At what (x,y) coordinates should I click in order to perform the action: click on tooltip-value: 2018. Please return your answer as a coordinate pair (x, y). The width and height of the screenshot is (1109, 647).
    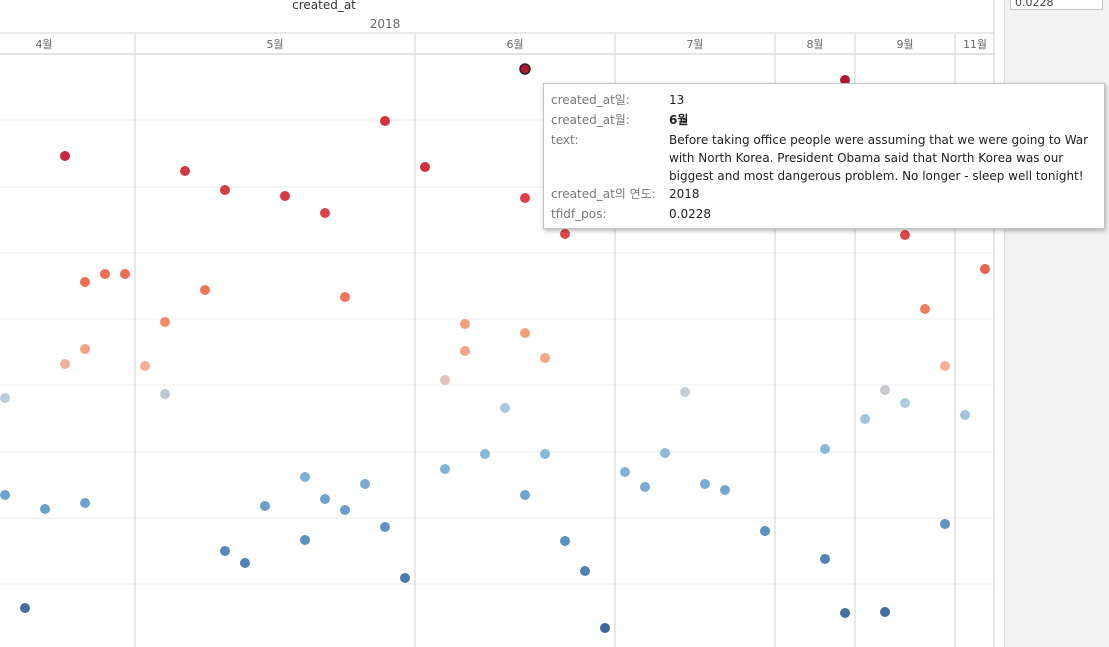
    Looking at the image, I should click on (684, 194).